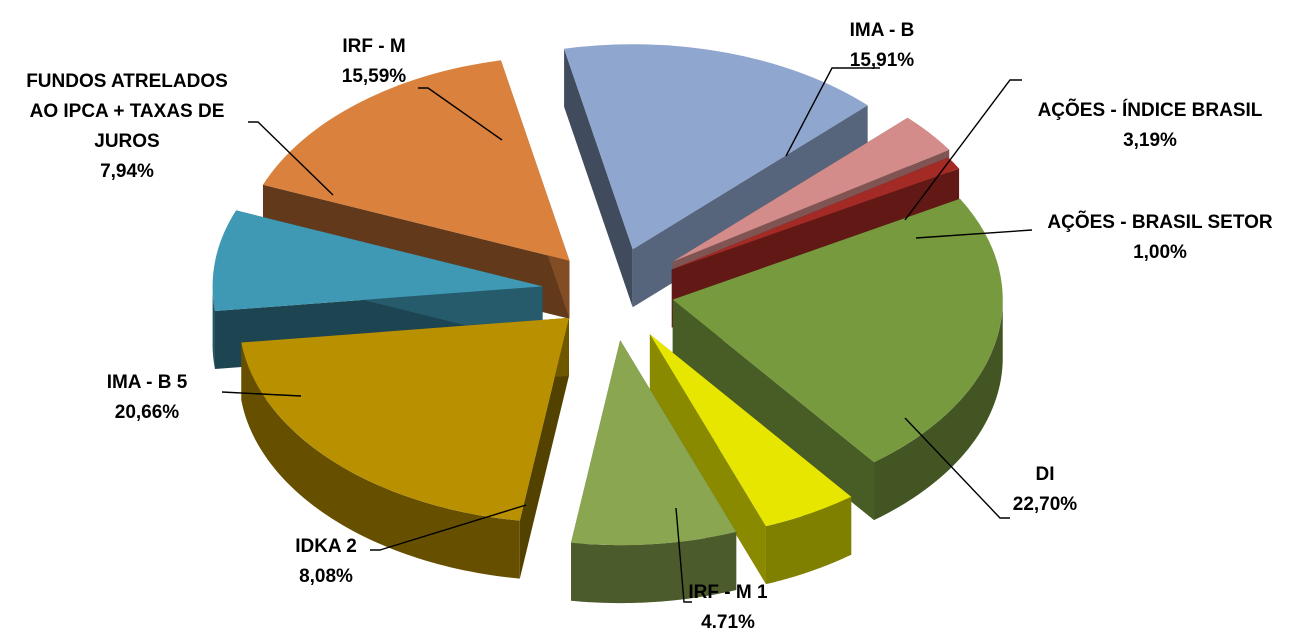 The width and height of the screenshot is (1299, 628). Describe the element at coordinates (728, 620) in the screenshot. I see `slice-label-value: 4,71%` at that location.